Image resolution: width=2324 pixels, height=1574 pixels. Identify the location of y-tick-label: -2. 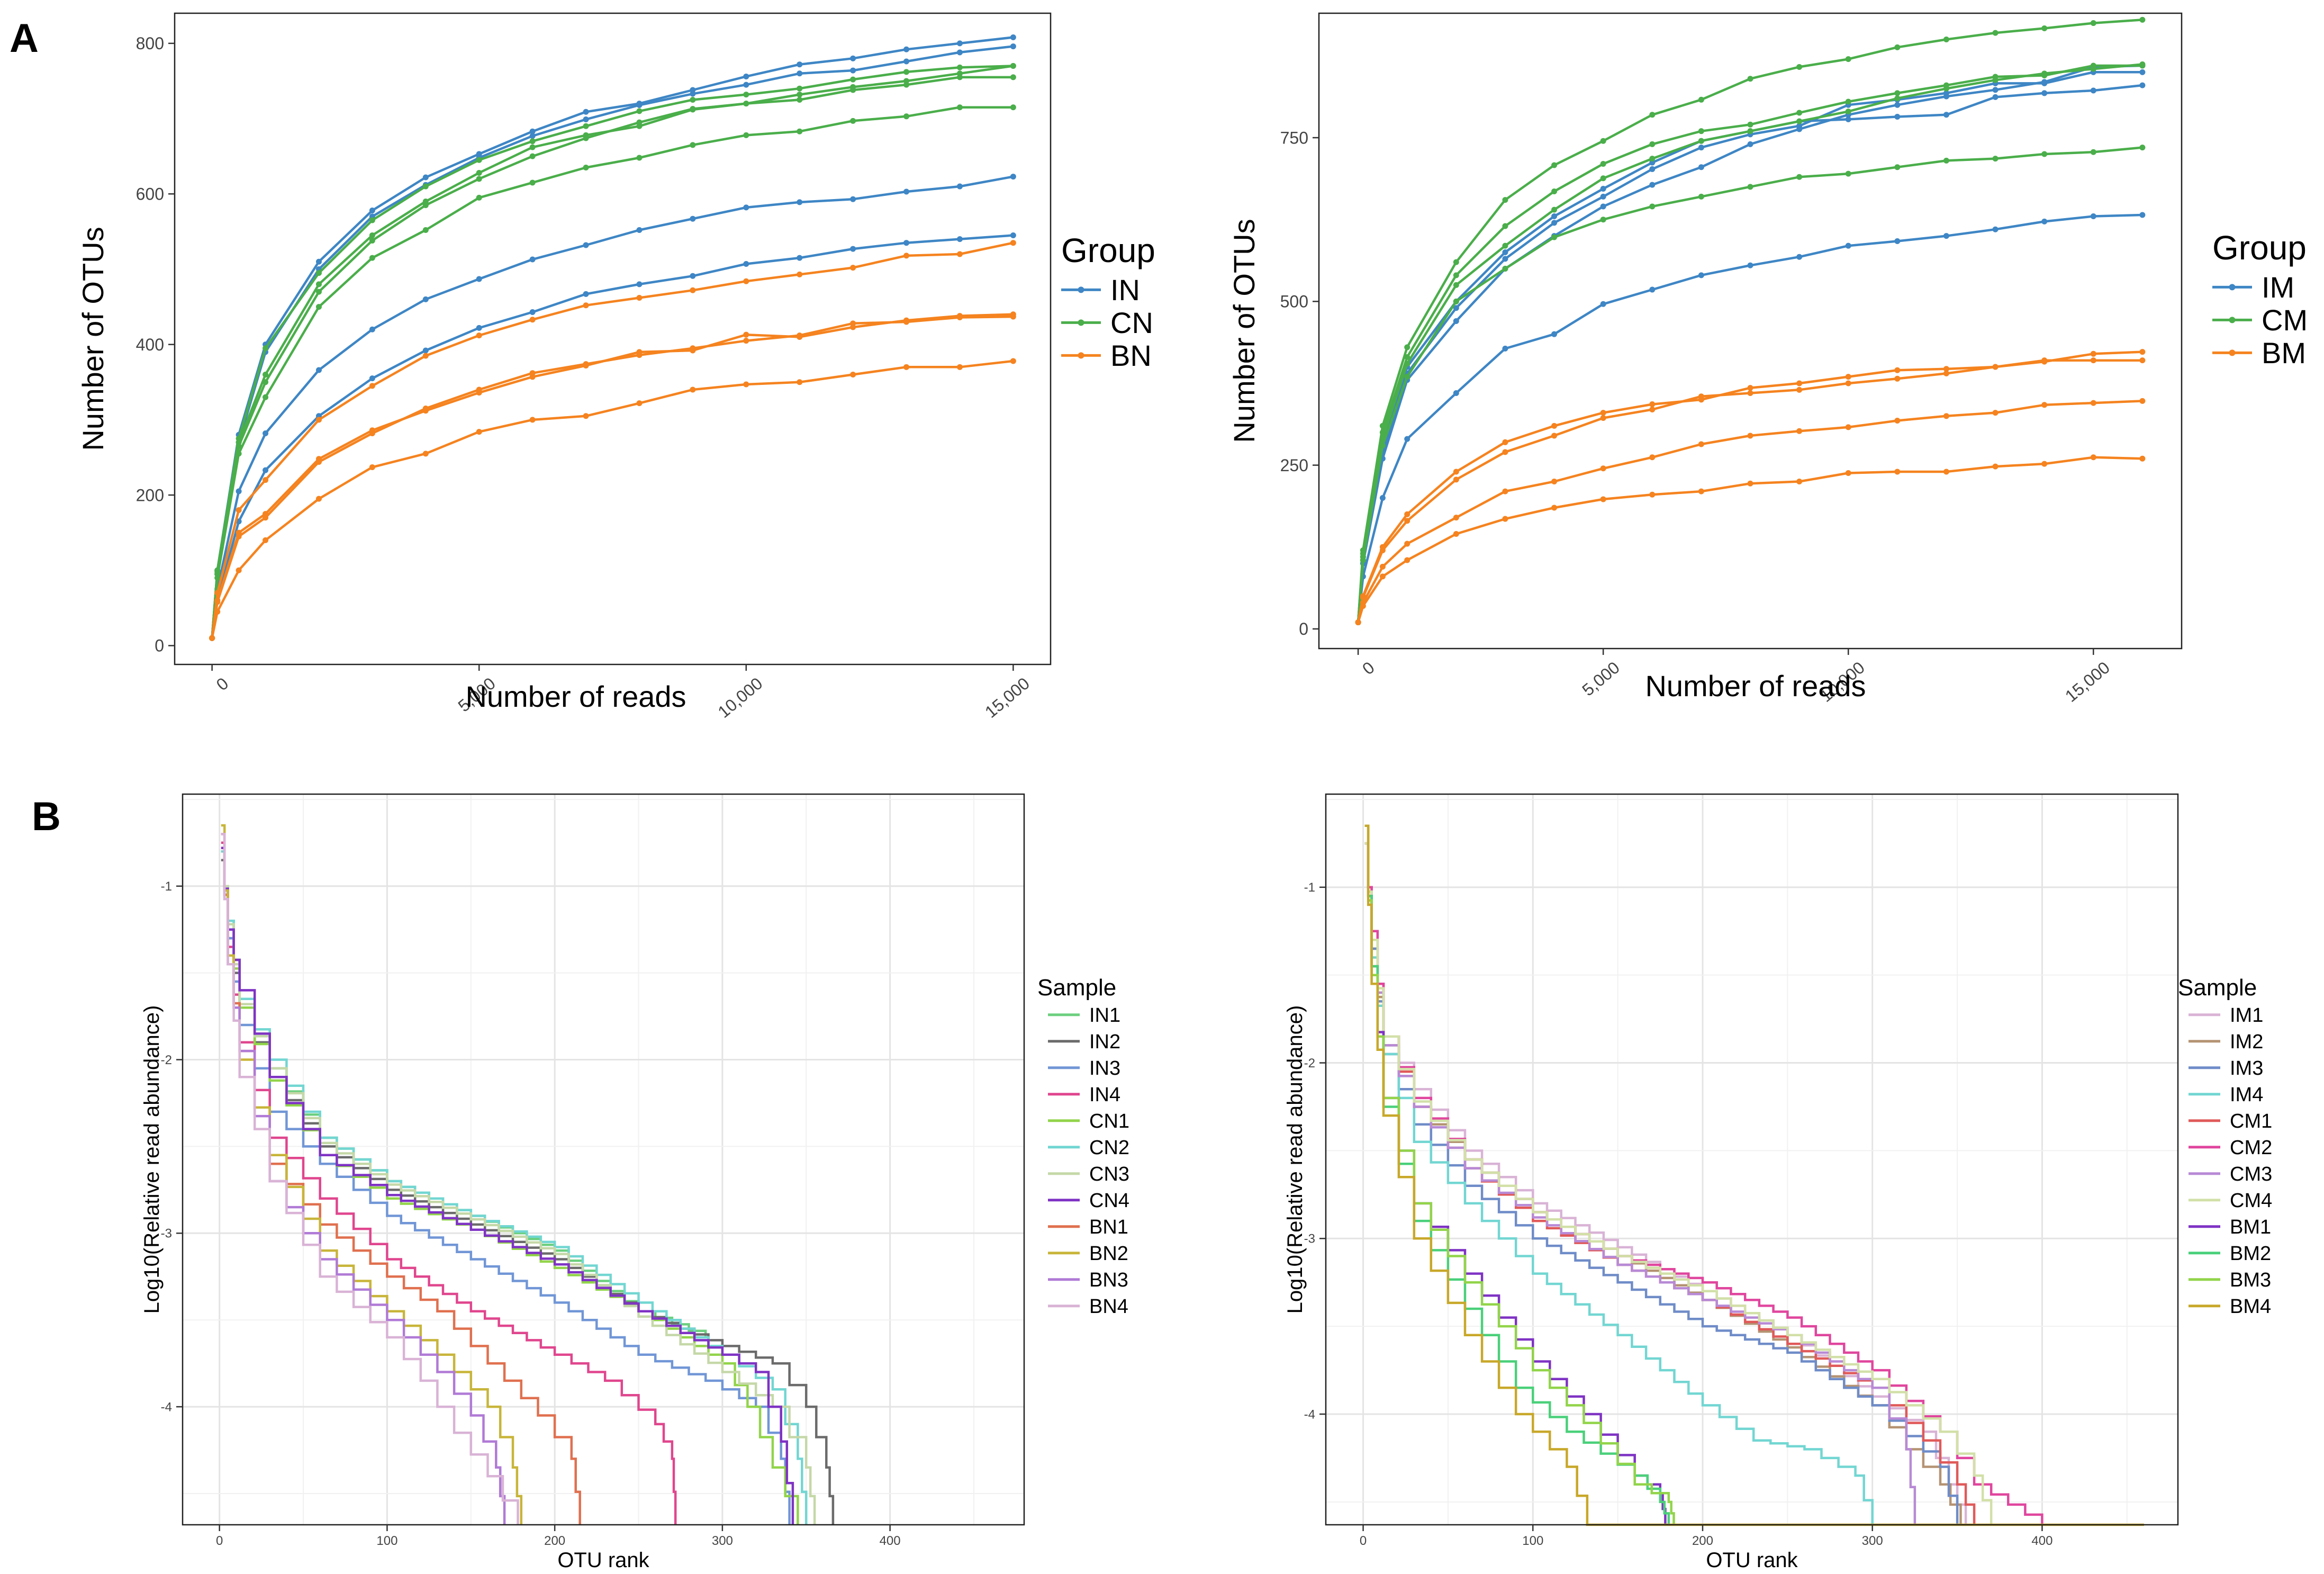
(167, 1060).